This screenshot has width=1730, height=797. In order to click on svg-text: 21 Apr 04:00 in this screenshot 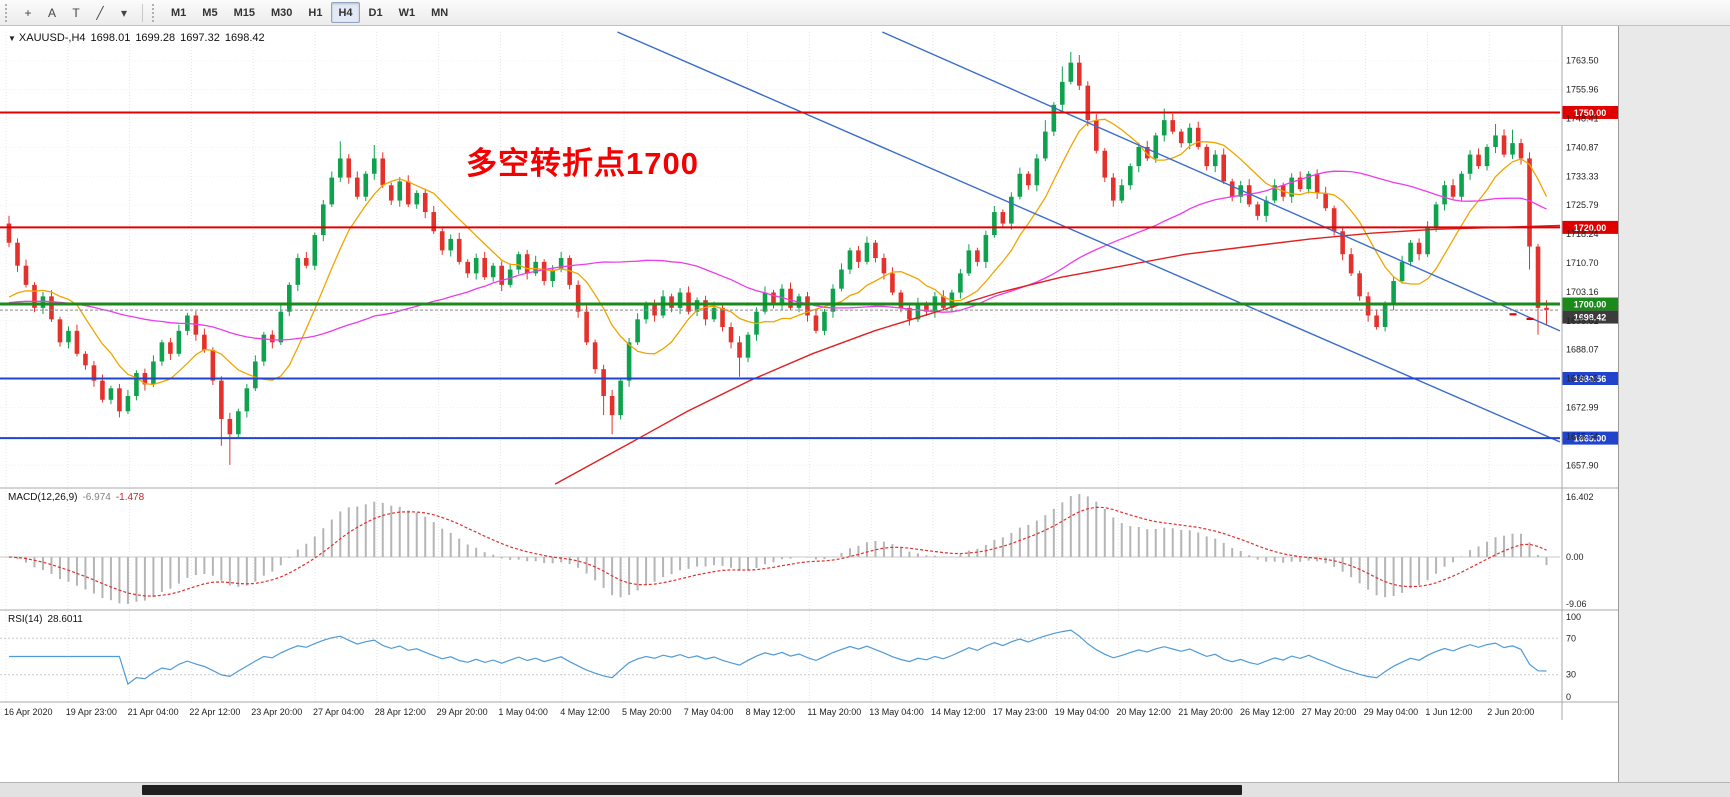, I will do `click(153, 712)`.